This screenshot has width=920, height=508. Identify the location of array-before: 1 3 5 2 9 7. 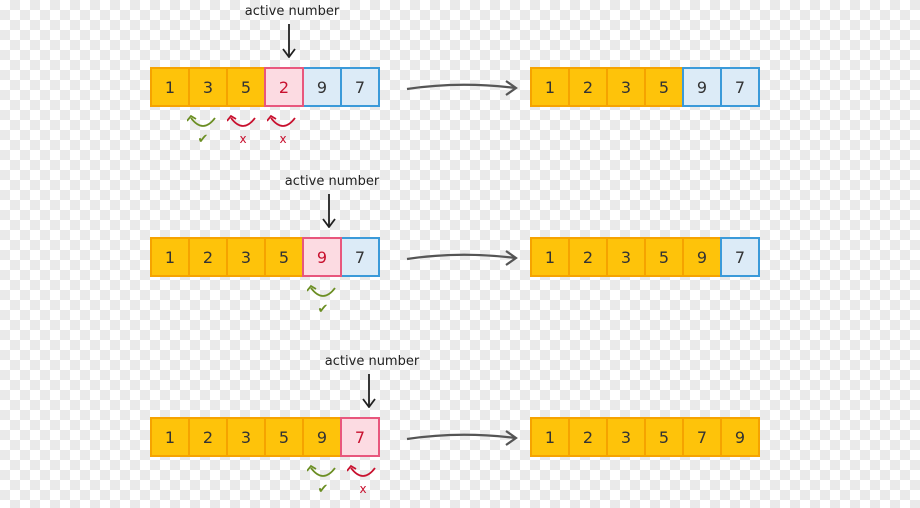
(265, 87).